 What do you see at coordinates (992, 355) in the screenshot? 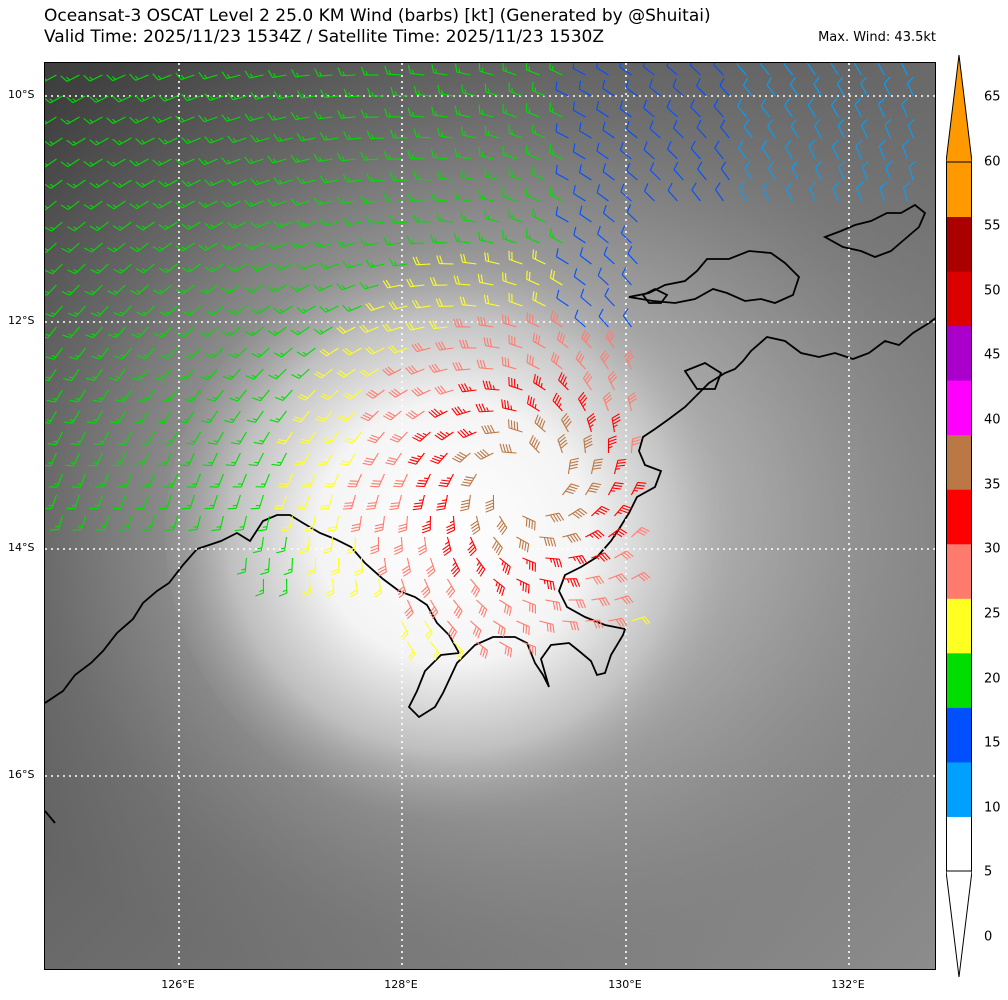
I see `colorbar-tick-label: 45` at bounding box center [992, 355].